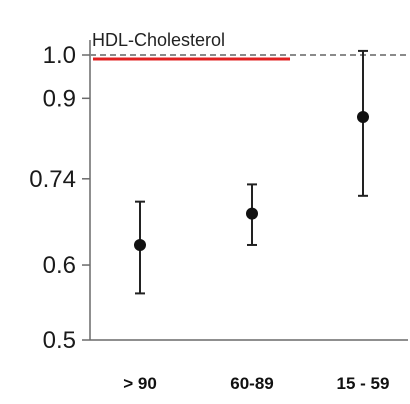 This screenshot has width=410, height=404. I want to click on x-category-label: 15 - 59, so click(363, 383).